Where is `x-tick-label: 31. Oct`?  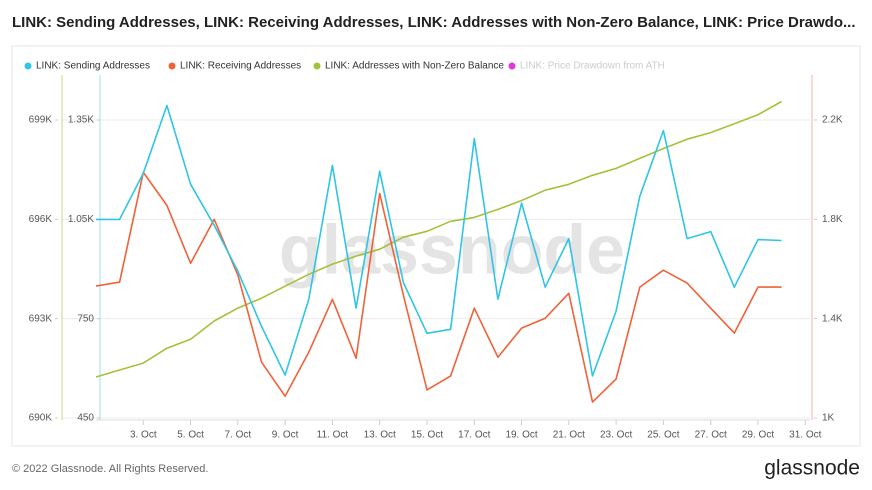
x-tick-label: 31. Oct is located at coordinates (805, 435).